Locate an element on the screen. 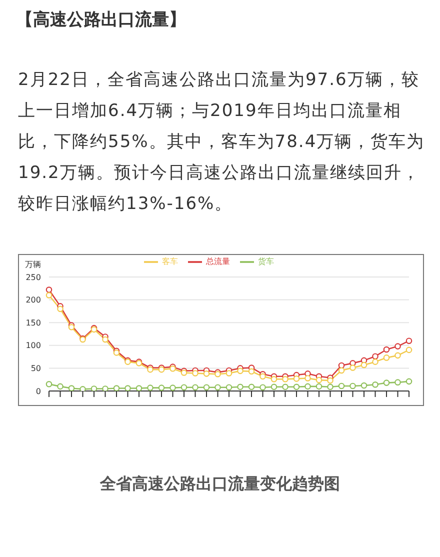 The image size is (440, 557). text: 全省高速公路出口流量变化趋势图 is located at coordinates (219, 484).